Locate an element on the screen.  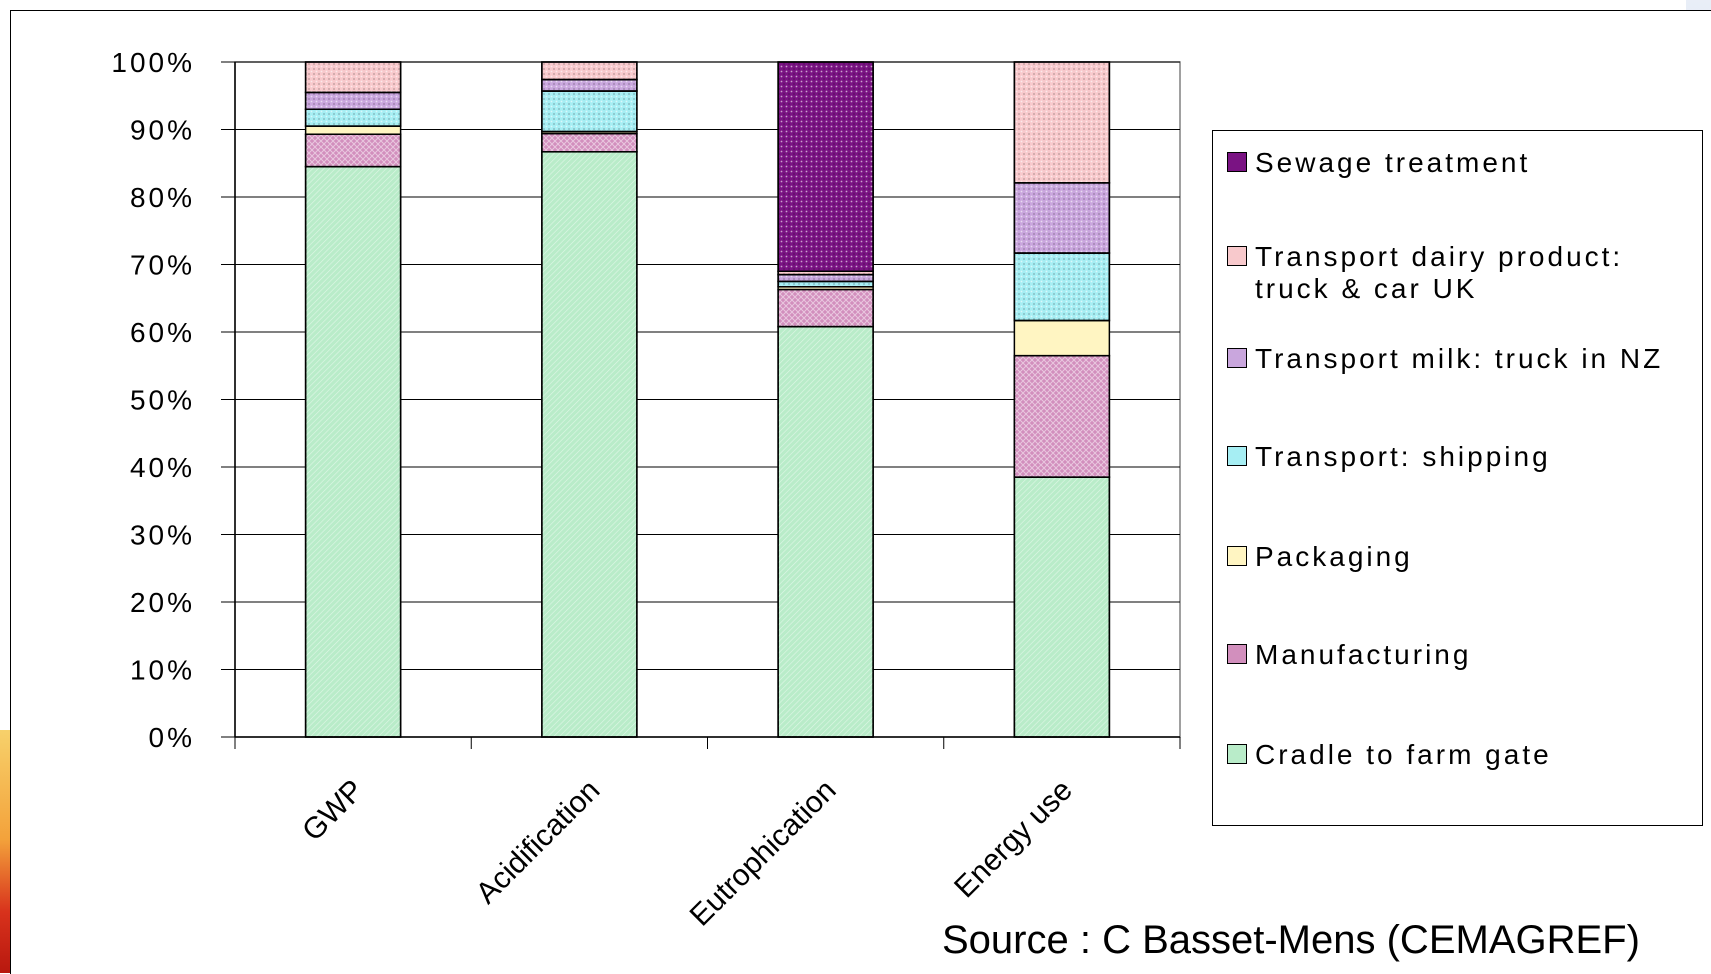
y-tick-label: 30% is located at coordinates (162, 535).